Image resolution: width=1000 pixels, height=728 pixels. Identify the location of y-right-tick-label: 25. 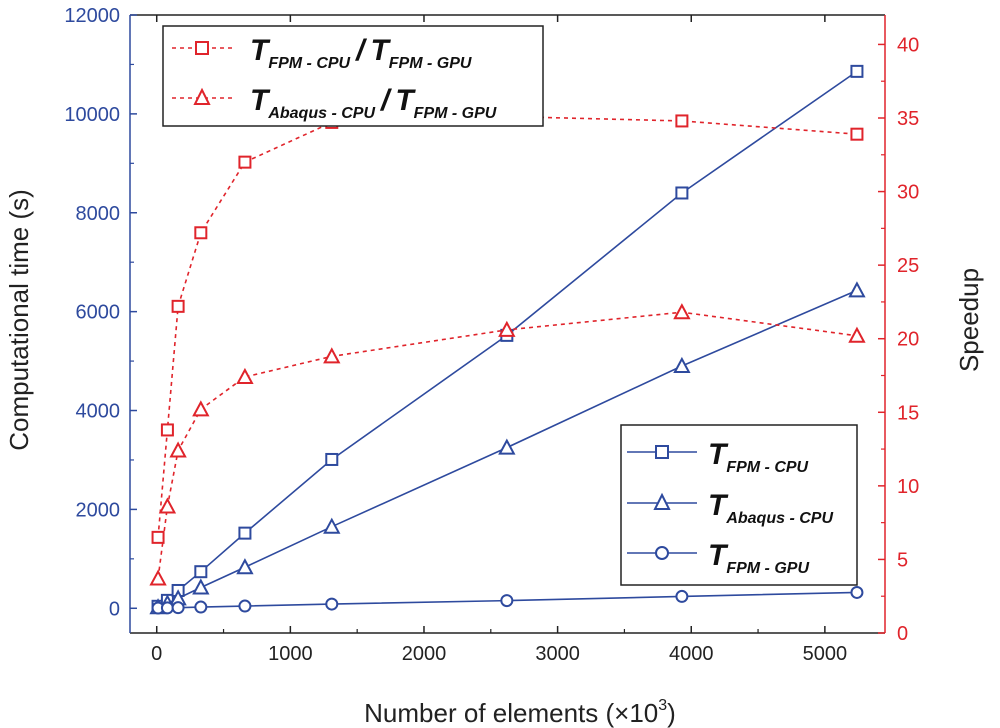
(908, 266).